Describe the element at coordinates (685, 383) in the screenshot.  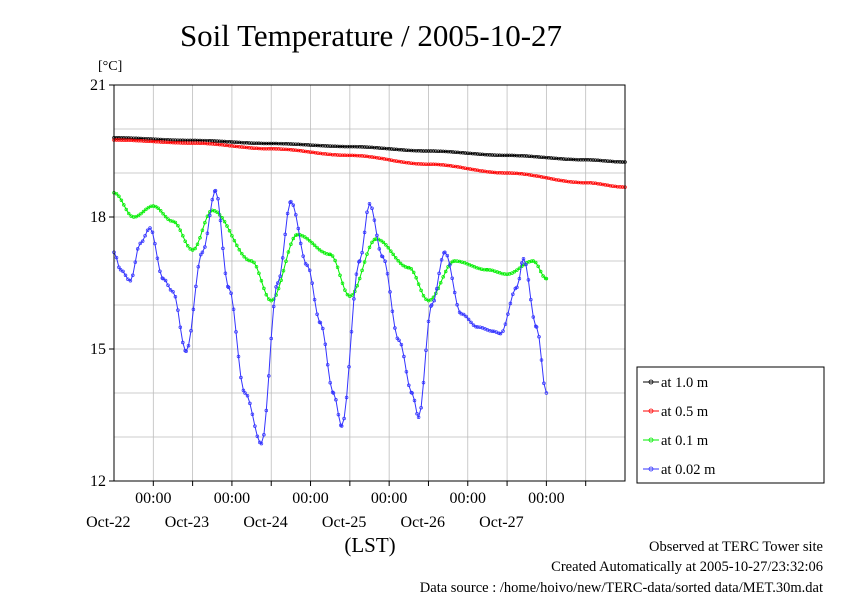
I see `legend-label: at 1.0 m` at that location.